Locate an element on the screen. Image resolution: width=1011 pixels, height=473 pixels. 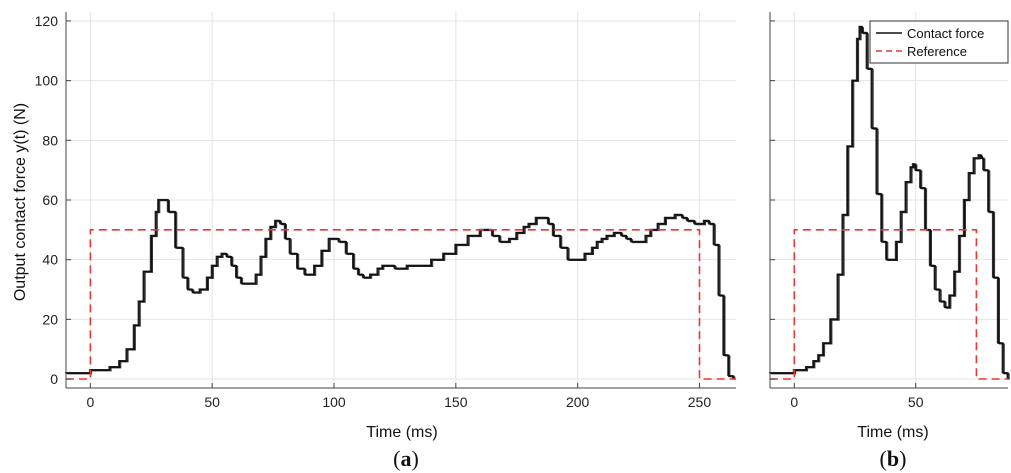
y-tick-label: 40 is located at coordinates (50, 260).